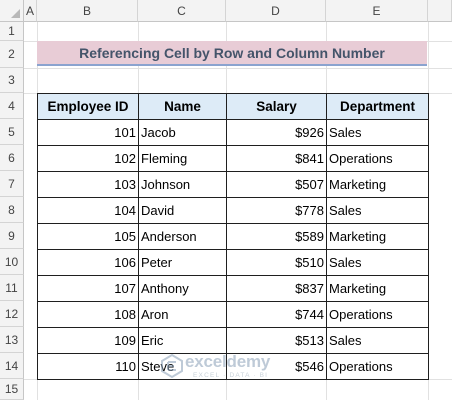 This screenshot has width=452, height=400. Describe the element at coordinates (182, 340) in the screenshot. I see `cell-name: Eric` at that location.